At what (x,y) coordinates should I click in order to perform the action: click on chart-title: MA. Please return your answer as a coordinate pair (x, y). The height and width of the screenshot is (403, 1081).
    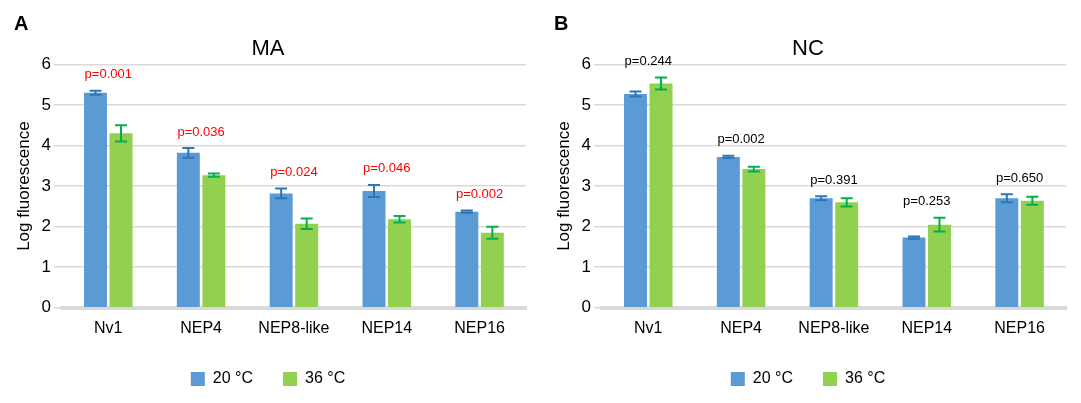
    Looking at the image, I should click on (268, 48).